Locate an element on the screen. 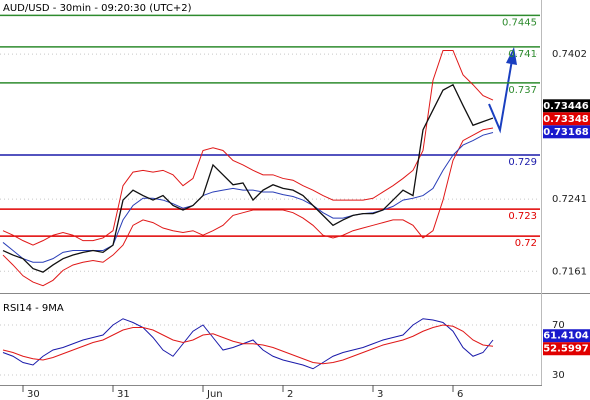  x-tick-label: 3 is located at coordinates (380, 394).